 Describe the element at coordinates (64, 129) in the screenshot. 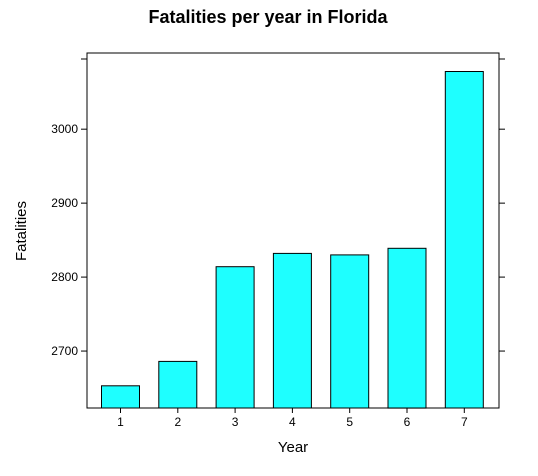

I see `y-tick-label: 3000` at that location.